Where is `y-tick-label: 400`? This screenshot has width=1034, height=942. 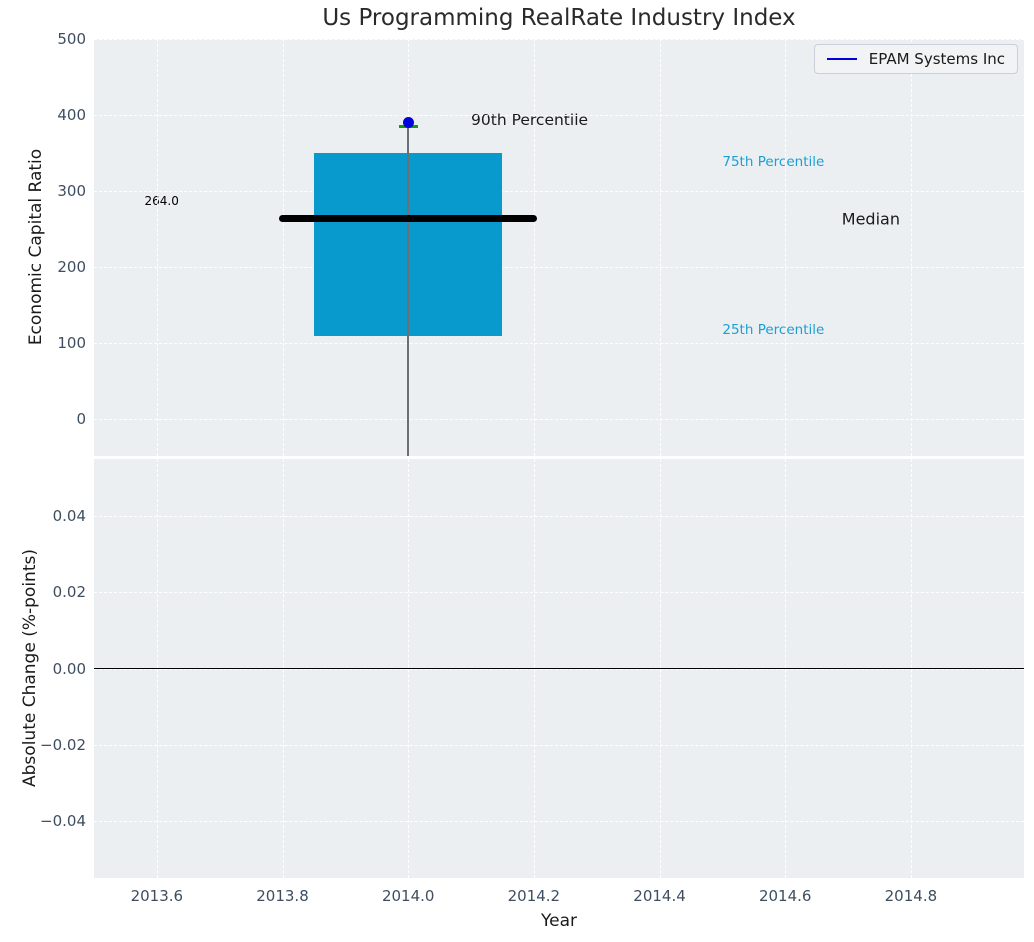
y-tick-label: 400 is located at coordinates (71, 115).